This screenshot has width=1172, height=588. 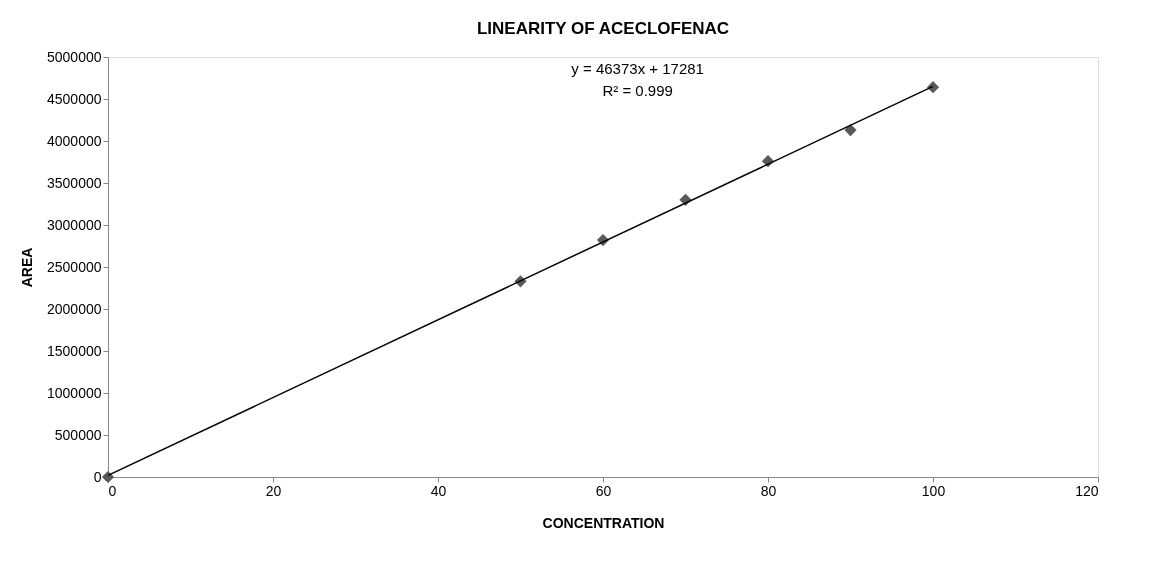 I want to click on x-tick-label: 0, so click(x=112, y=490).